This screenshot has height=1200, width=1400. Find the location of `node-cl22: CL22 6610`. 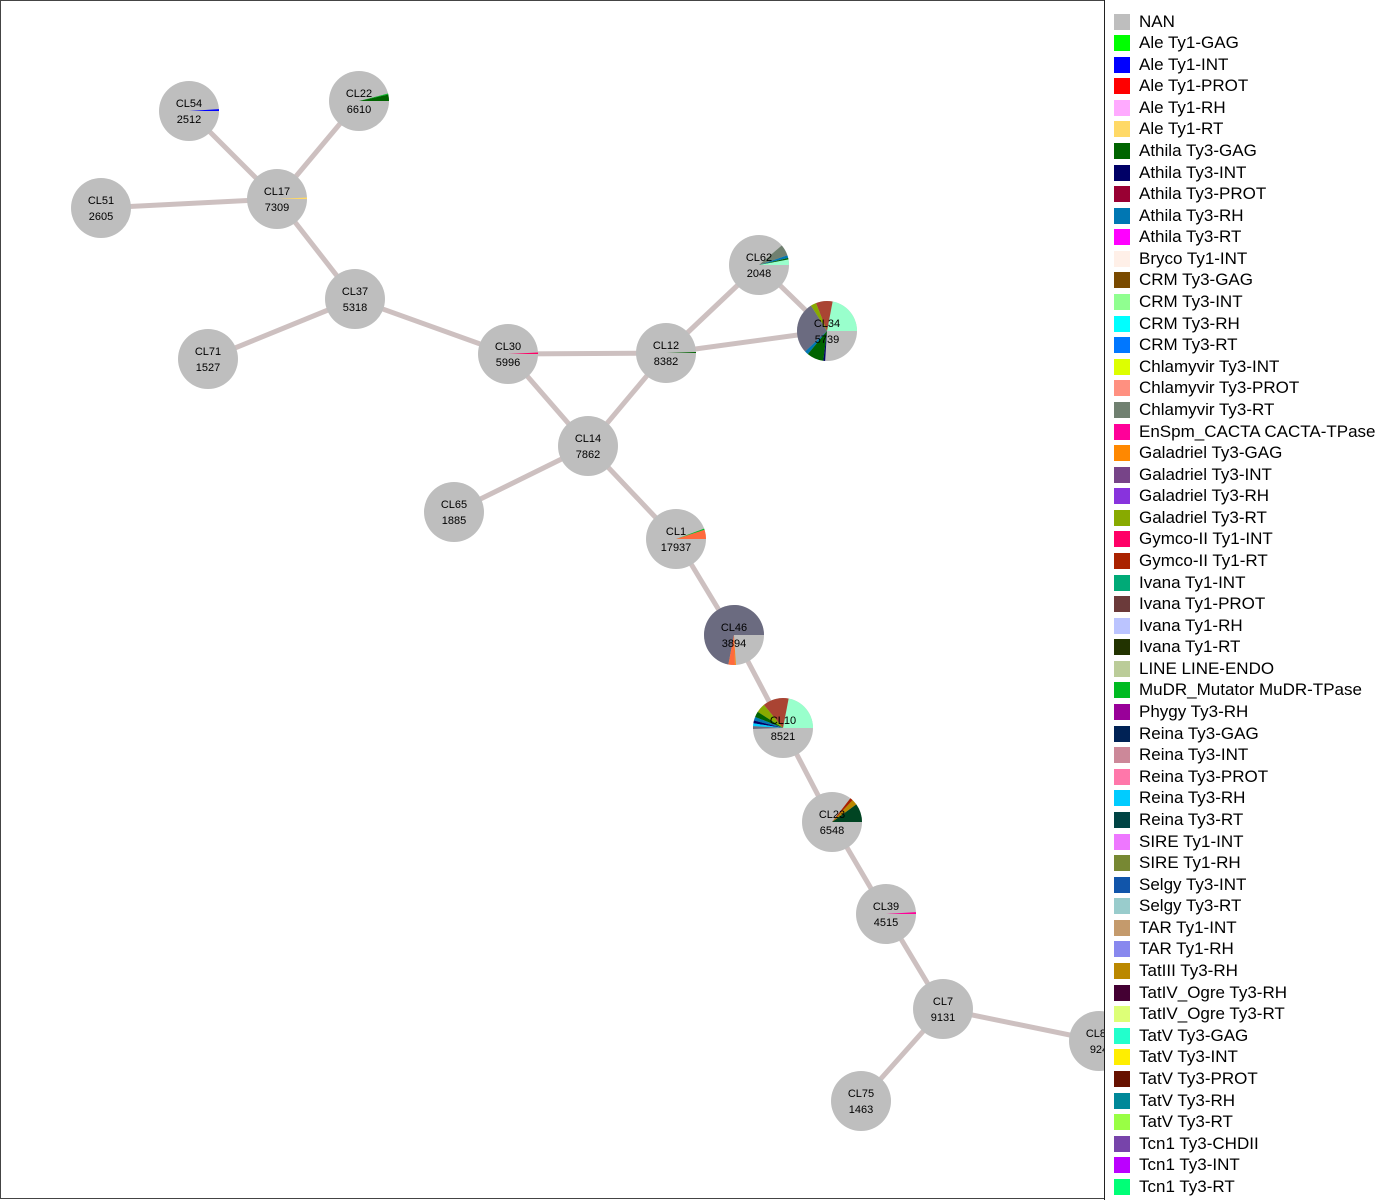

node-cl22: CL22 6610 is located at coordinates (359, 101).